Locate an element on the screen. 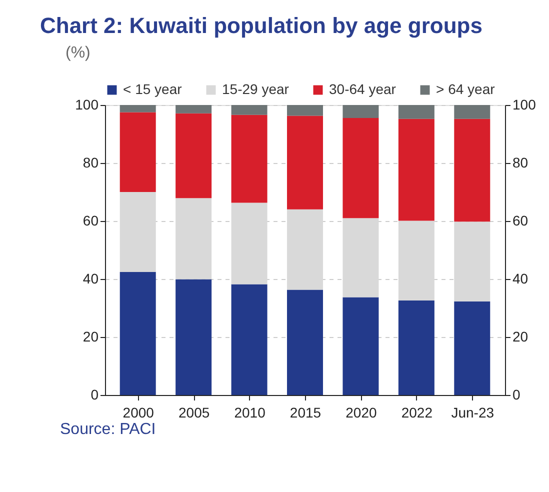 This screenshot has height=492, width=549. legend-label: > 64 year is located at coordinates (466, 89).